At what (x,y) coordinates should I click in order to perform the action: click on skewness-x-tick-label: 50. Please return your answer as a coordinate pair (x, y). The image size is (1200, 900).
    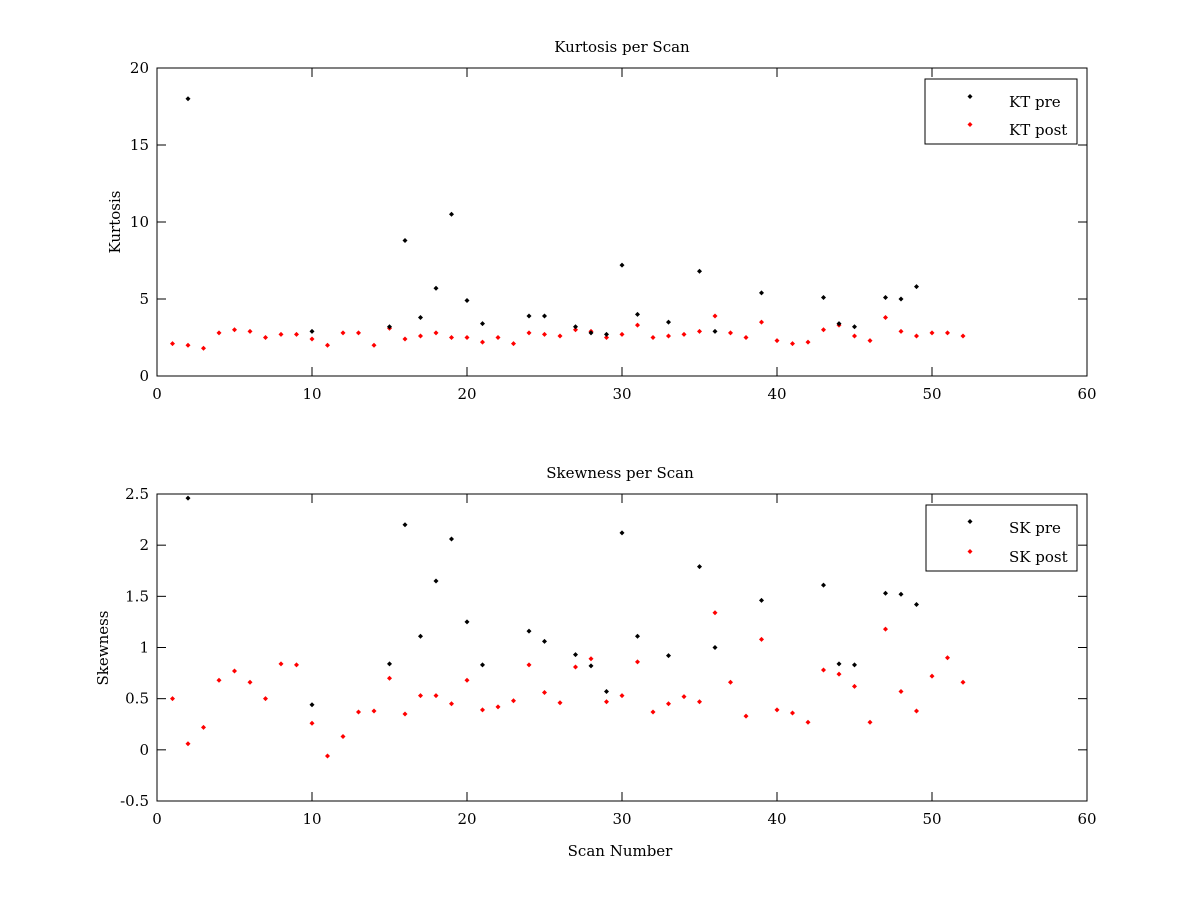
    Looking at the image, I should click on (931, 819).